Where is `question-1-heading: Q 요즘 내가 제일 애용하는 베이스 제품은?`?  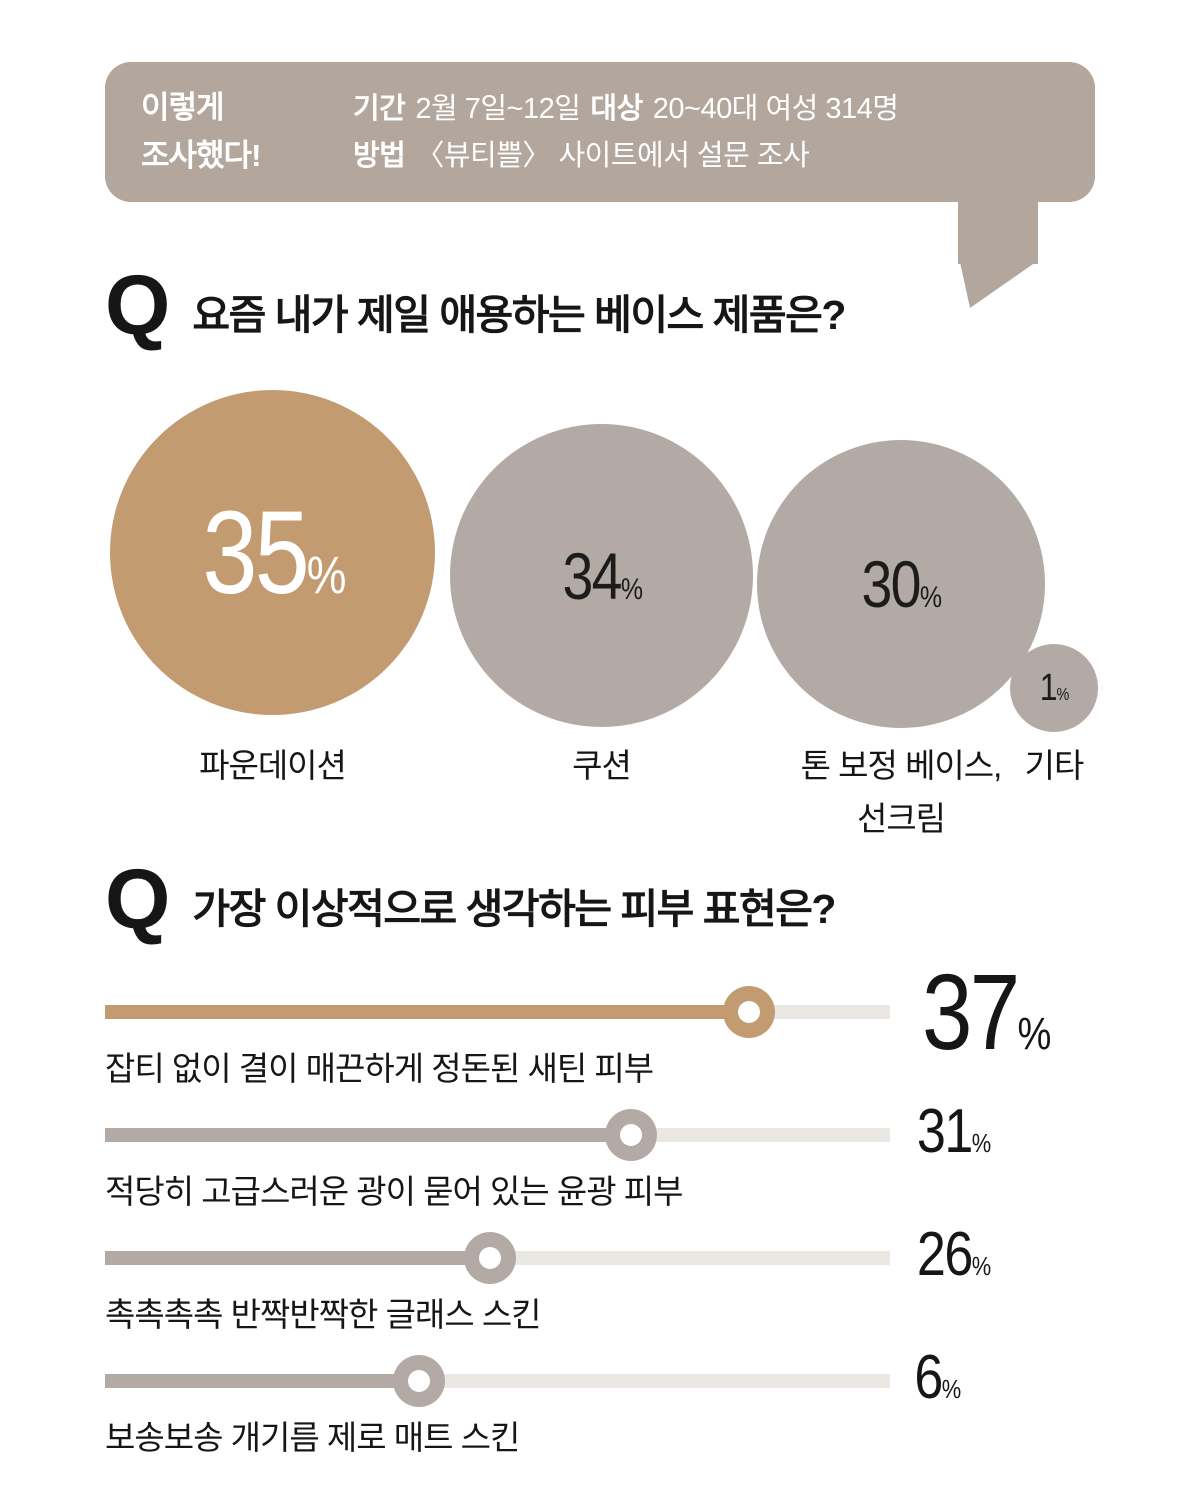
question-1-heading: Q 요즘 내가 제일 애용하는 베이스 제품은? is located at coordinates (475, 305).